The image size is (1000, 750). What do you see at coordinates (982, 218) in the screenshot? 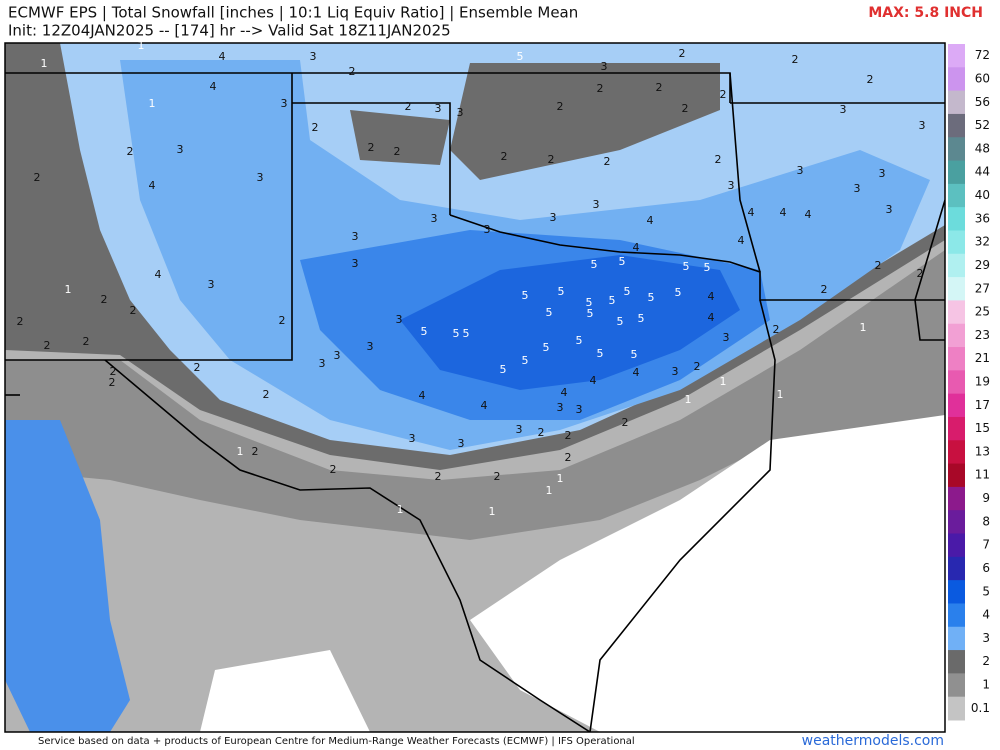
I see `legend-label: 36` at bounding box center [982, 218].